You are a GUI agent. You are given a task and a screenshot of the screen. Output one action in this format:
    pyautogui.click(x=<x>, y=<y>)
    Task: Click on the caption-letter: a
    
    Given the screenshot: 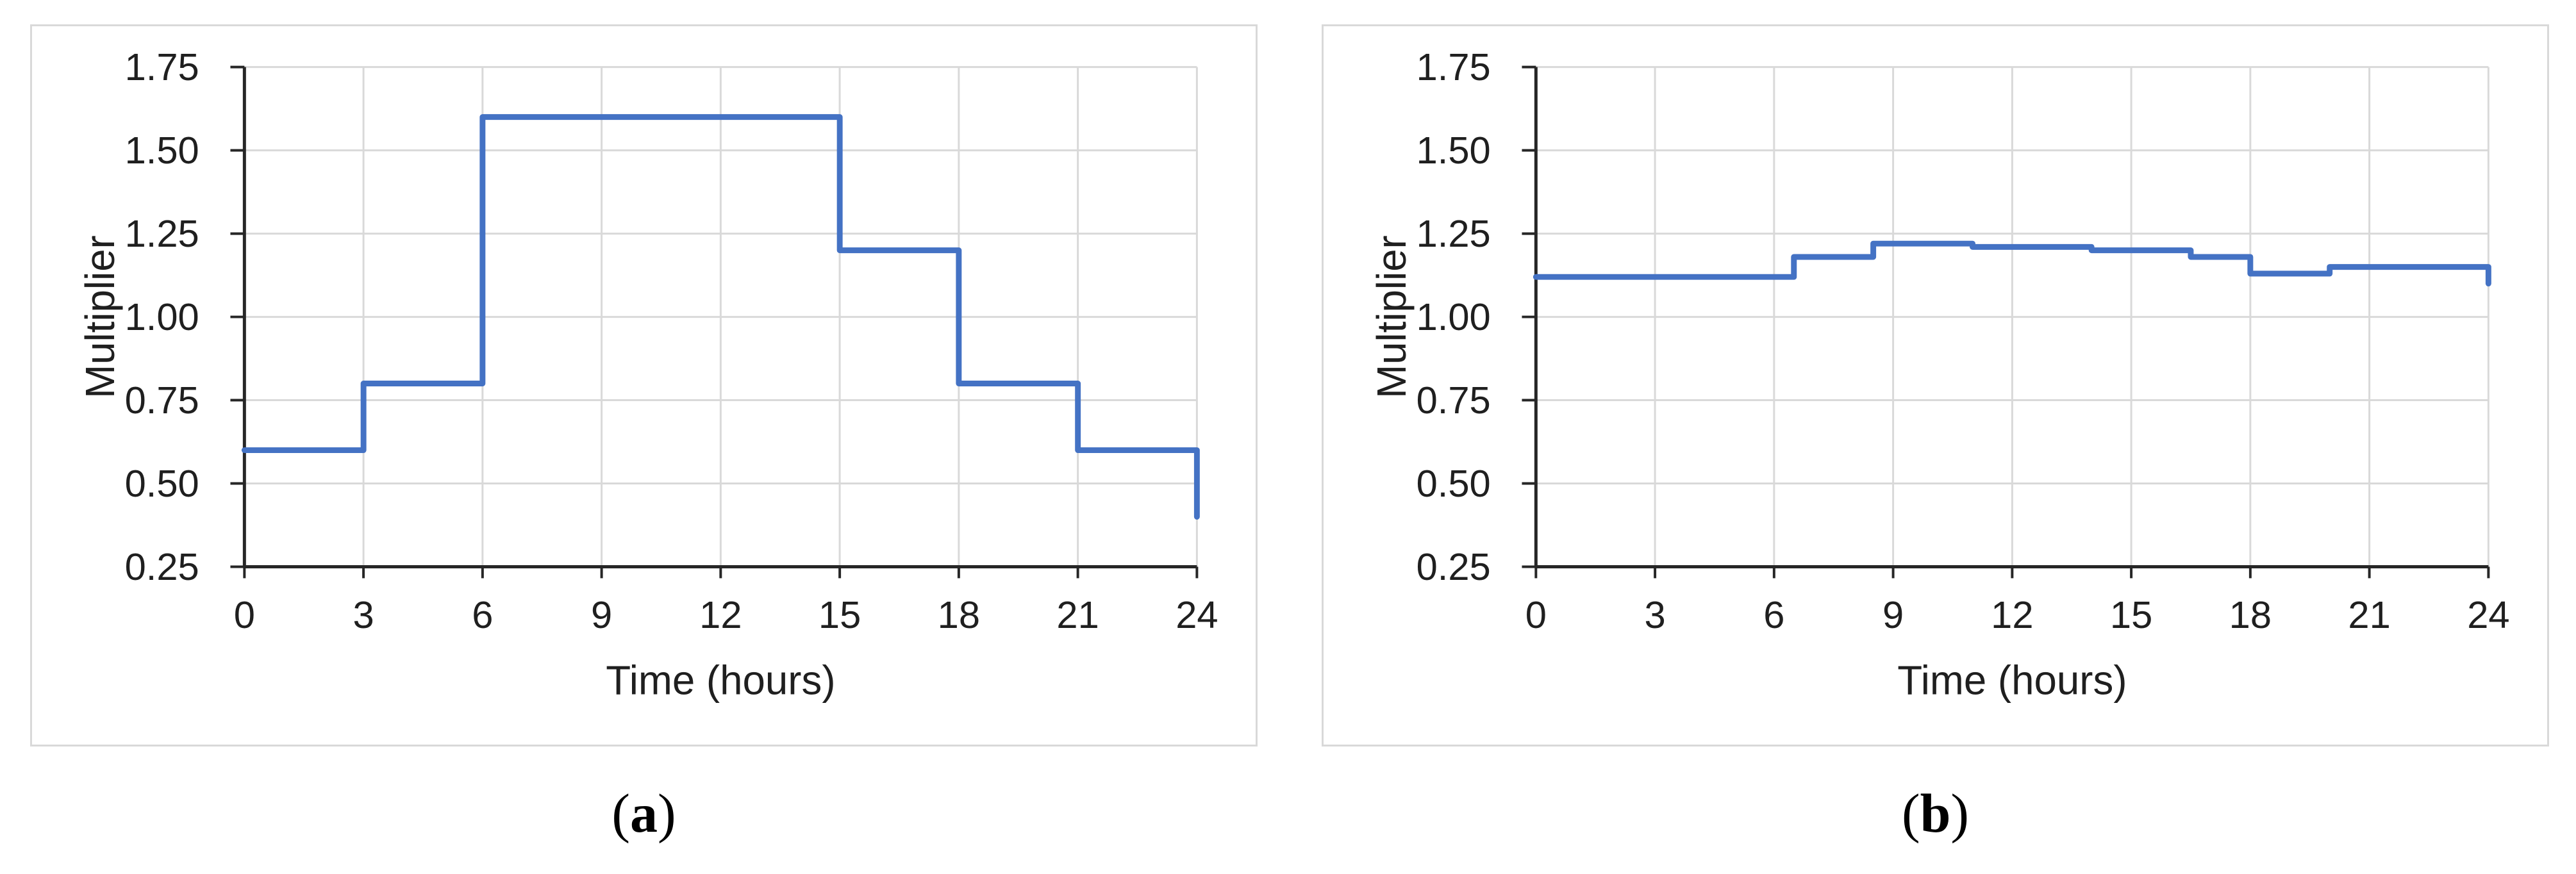 What is the action you would take?
    pyautogui.click(x=644, y=813)
    